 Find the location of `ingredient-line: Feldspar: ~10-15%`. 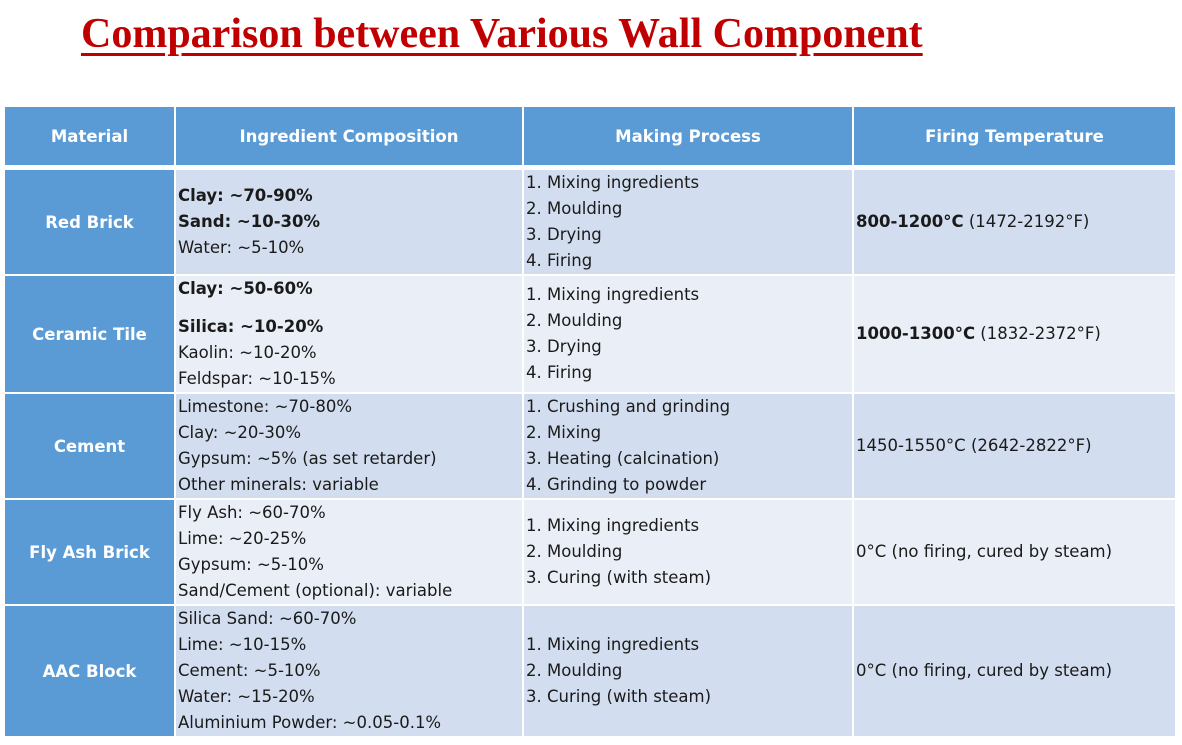

ingredient-line: Feldspar: ~10-15% is located at coordinates (257, 378).